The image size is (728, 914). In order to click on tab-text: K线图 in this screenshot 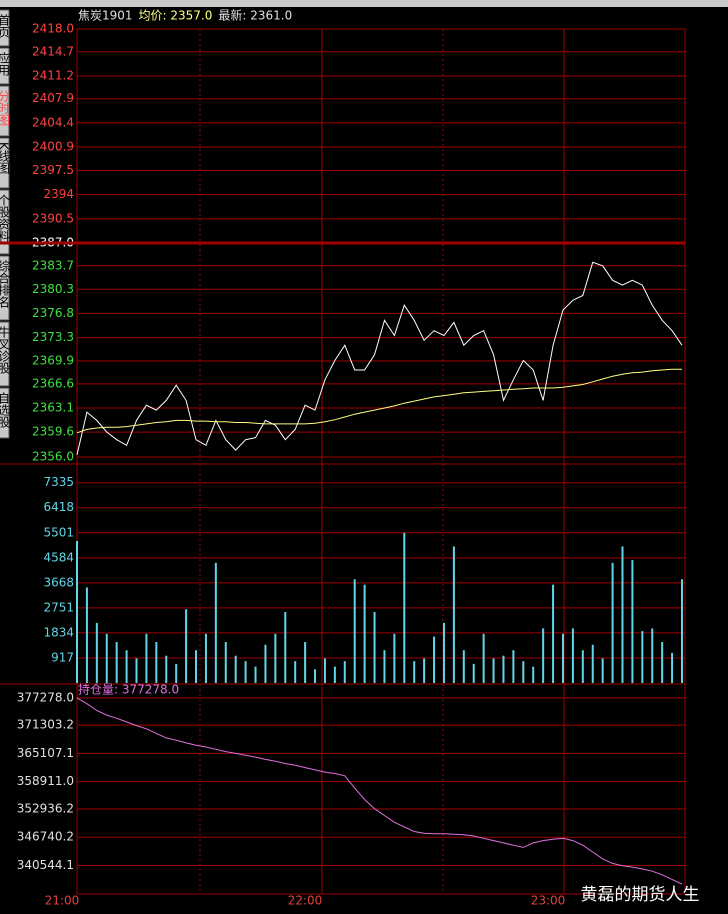, I will do `click(5, 158)`.